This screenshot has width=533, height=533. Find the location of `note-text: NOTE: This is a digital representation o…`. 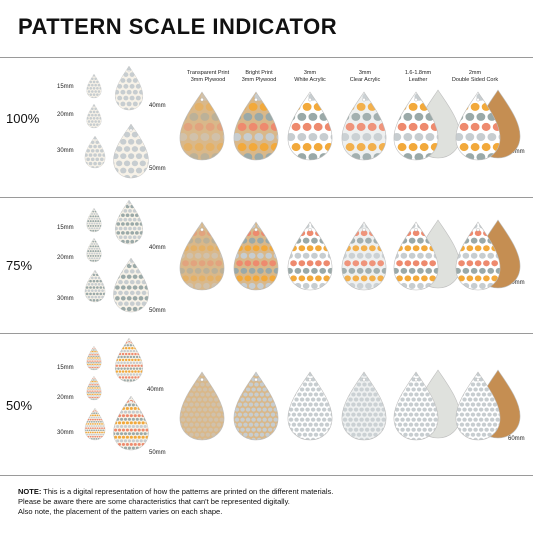

note-text: NOTE: This is a digital representation o… is located at coordinates (176, 501).